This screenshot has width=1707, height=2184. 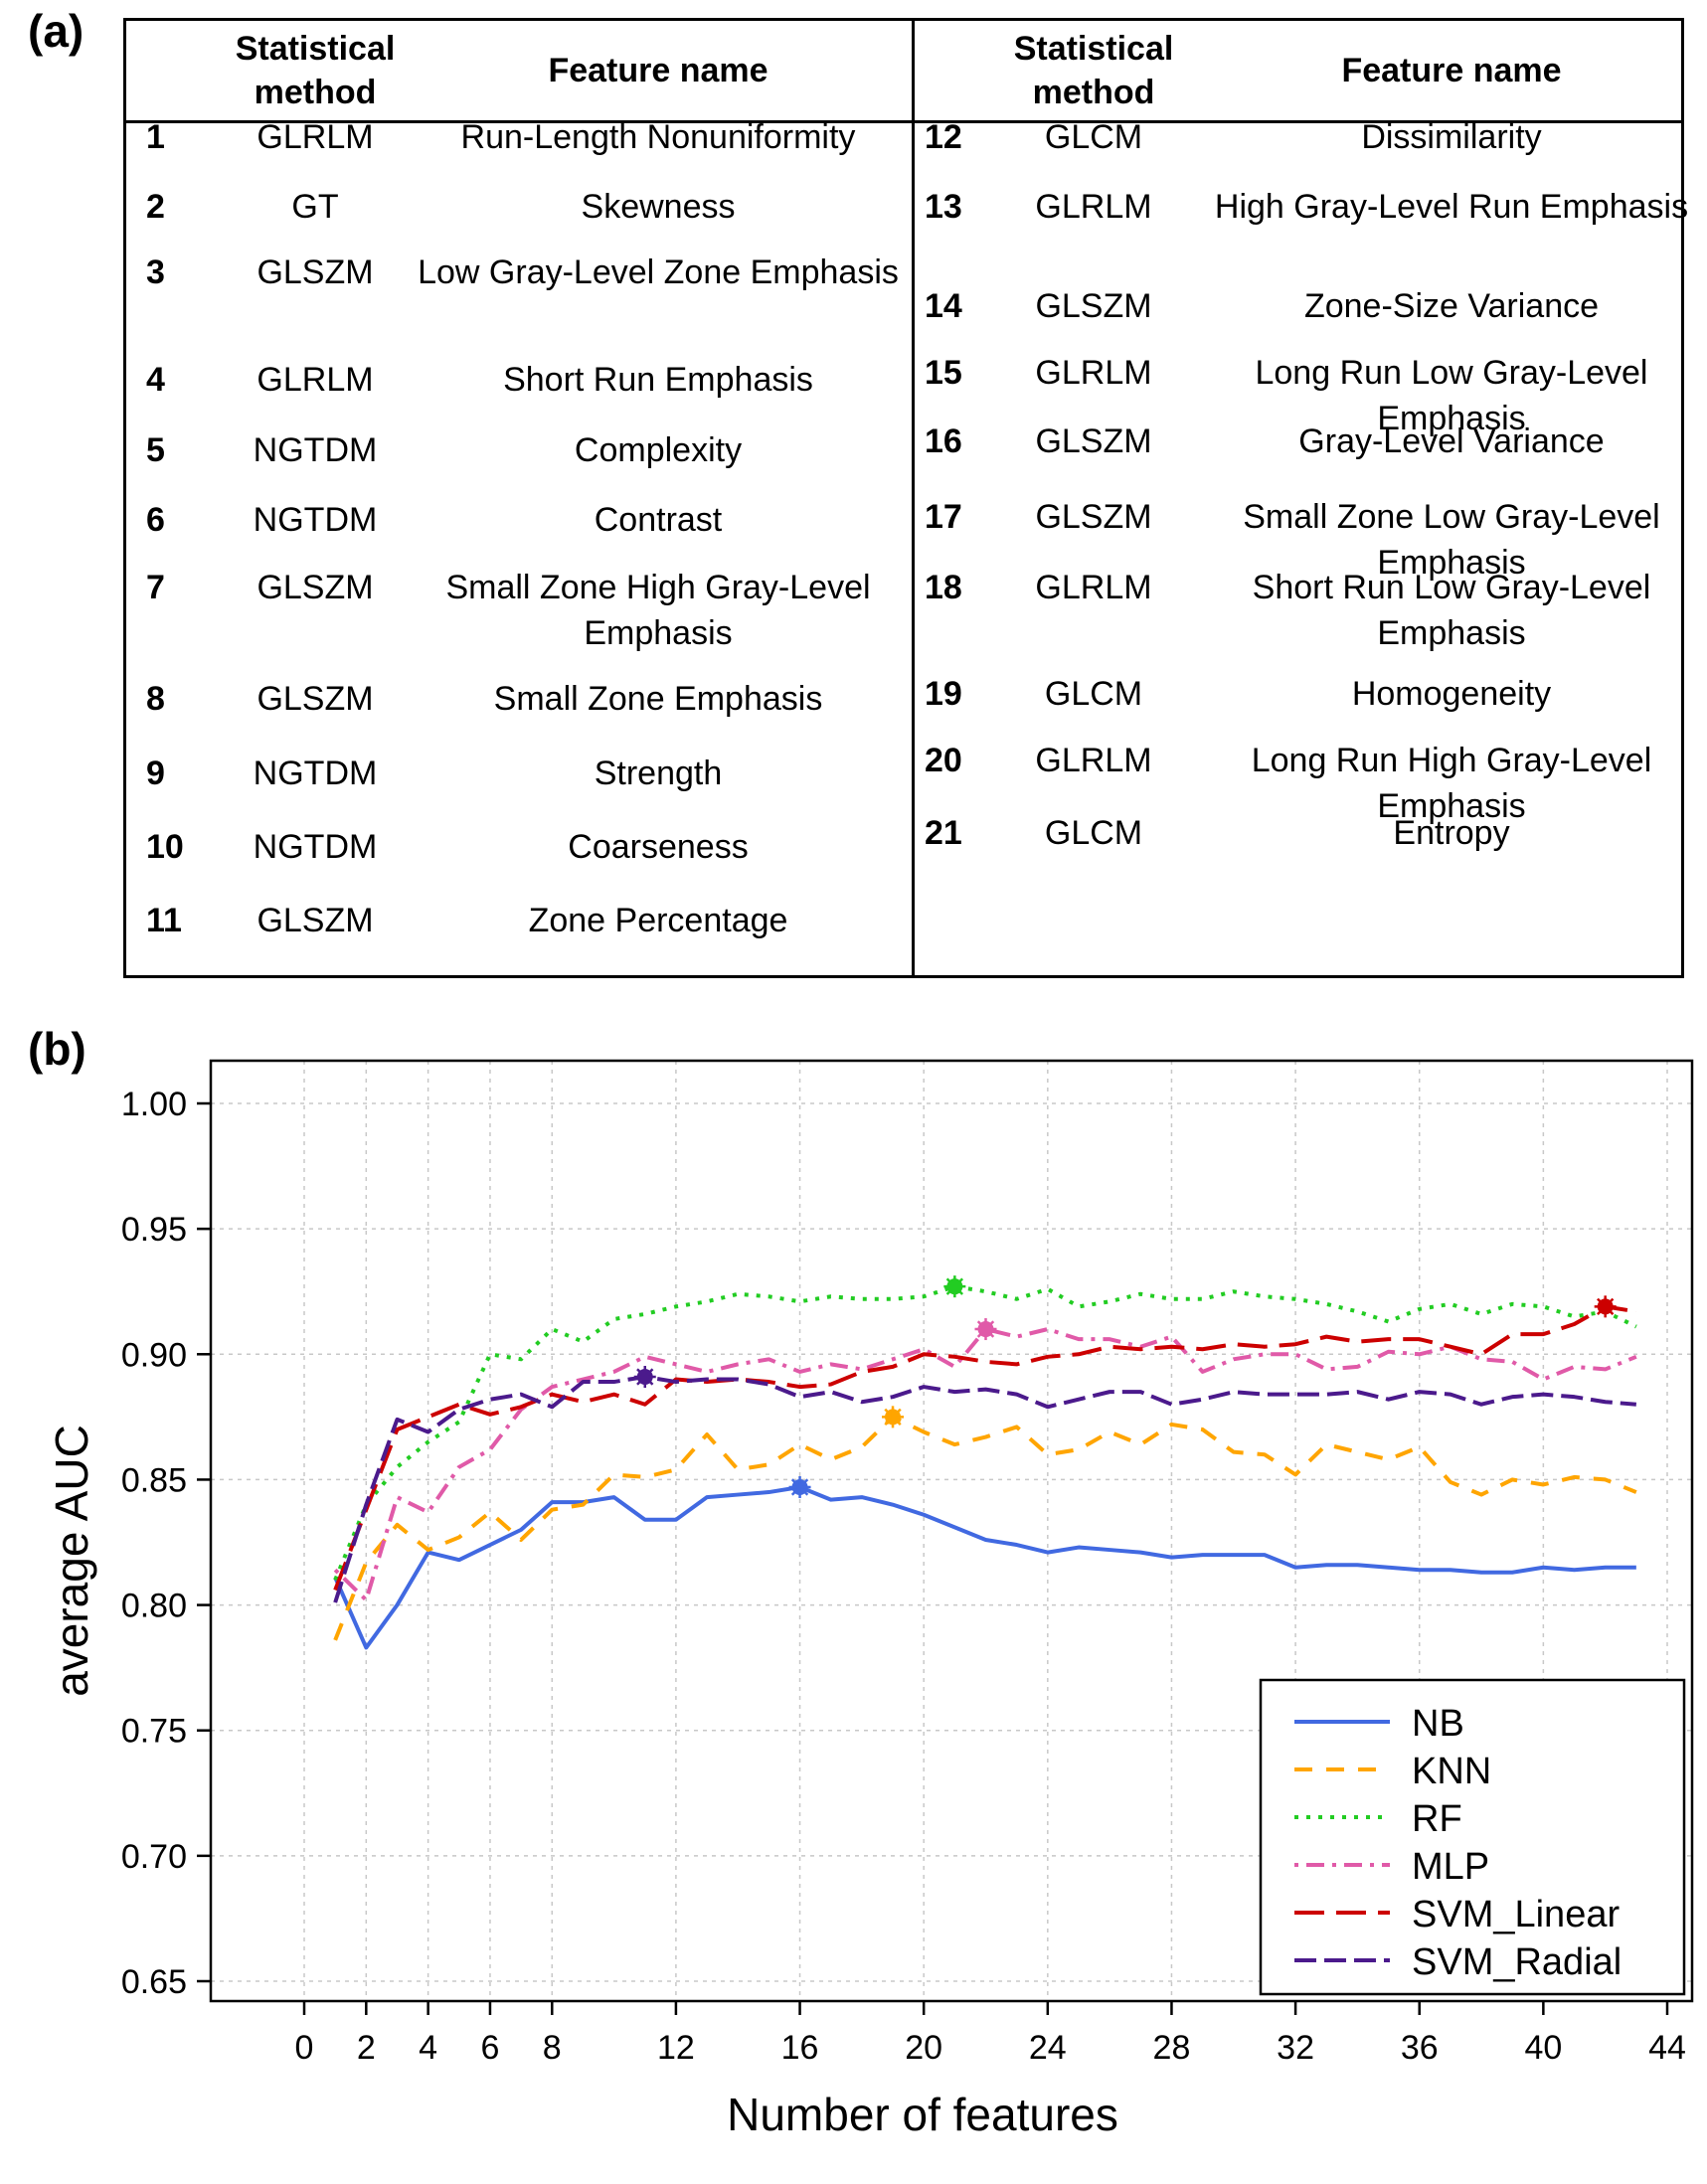 What do you see at coordinates (800, 2048) in the screenshot?
I see `x-tick-label: 16` at bounding box center [800, 2048].